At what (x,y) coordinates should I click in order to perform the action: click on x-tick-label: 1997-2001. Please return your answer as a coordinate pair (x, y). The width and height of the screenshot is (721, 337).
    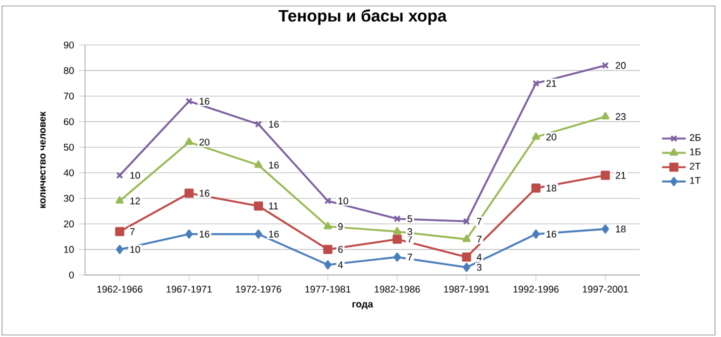
    Looking at the image, I should click on (605, 289).